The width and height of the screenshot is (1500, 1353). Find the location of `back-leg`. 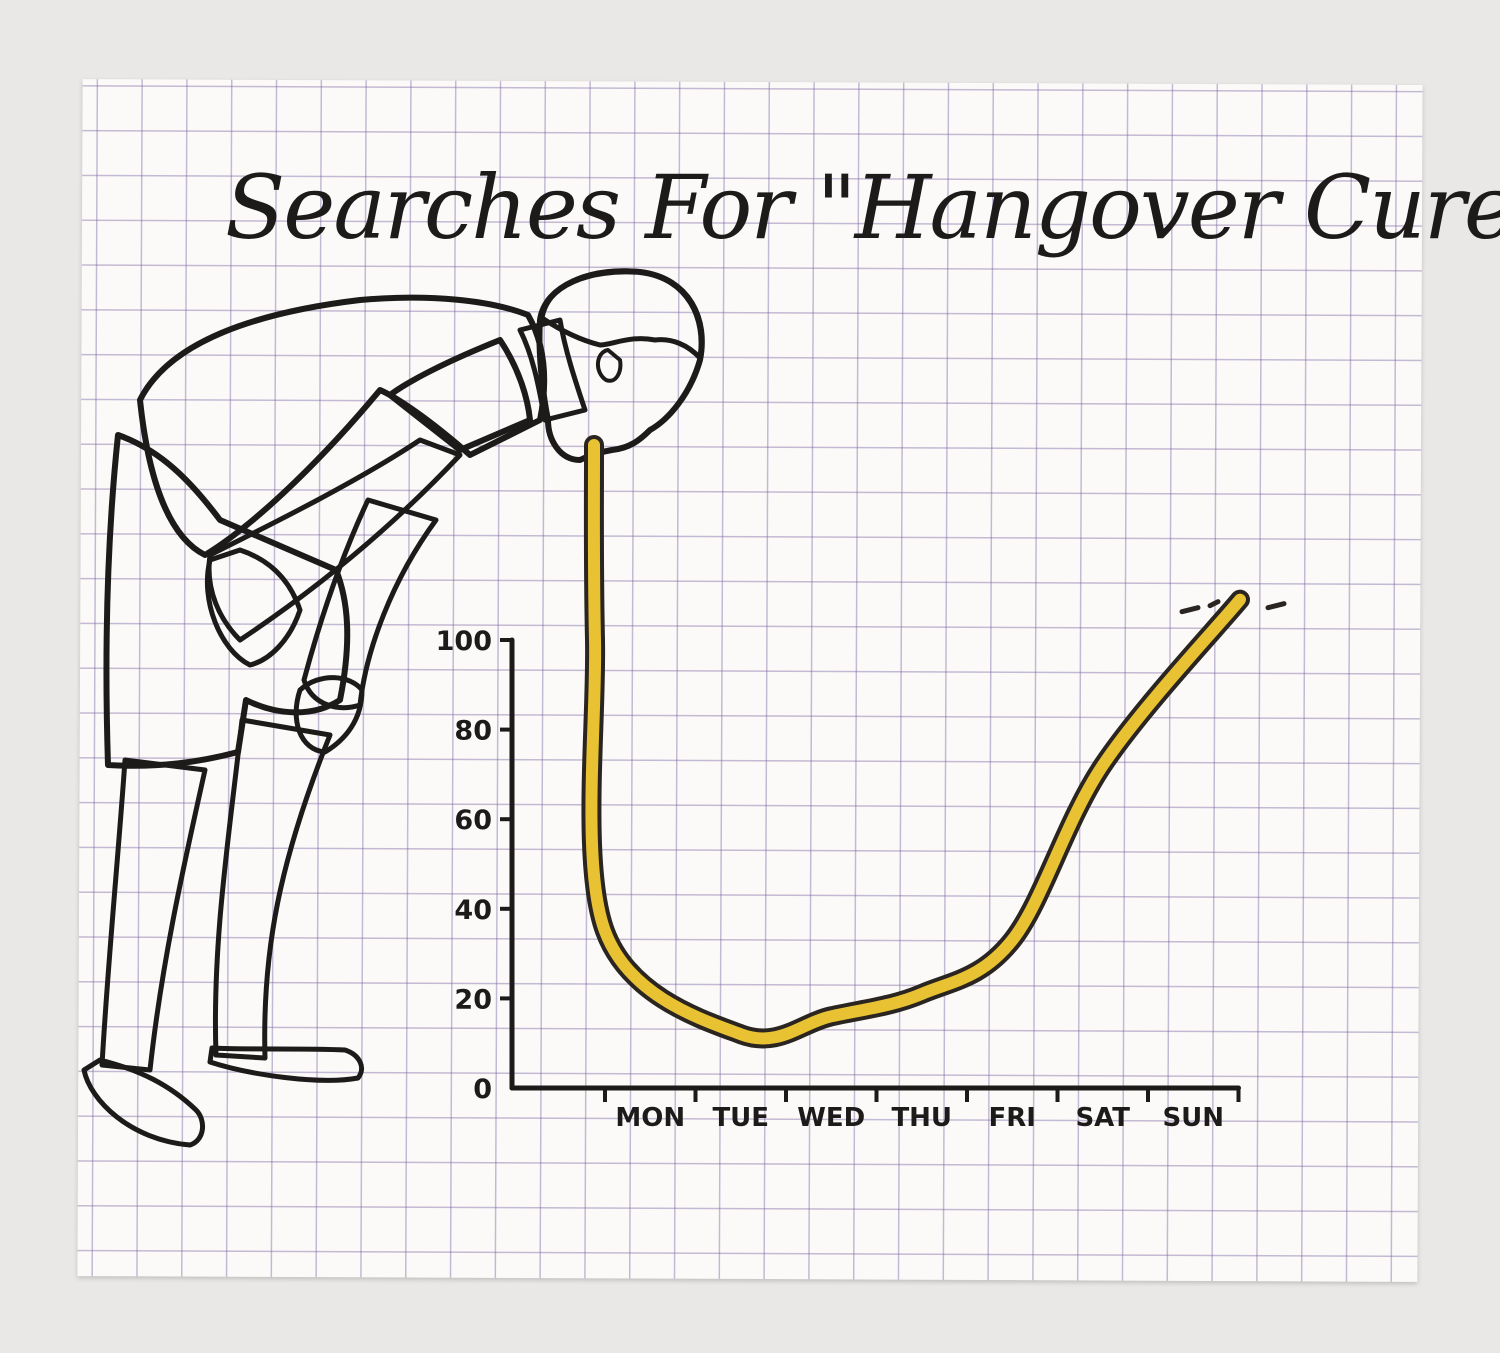

back-leg is located at coordinates (153, 915).